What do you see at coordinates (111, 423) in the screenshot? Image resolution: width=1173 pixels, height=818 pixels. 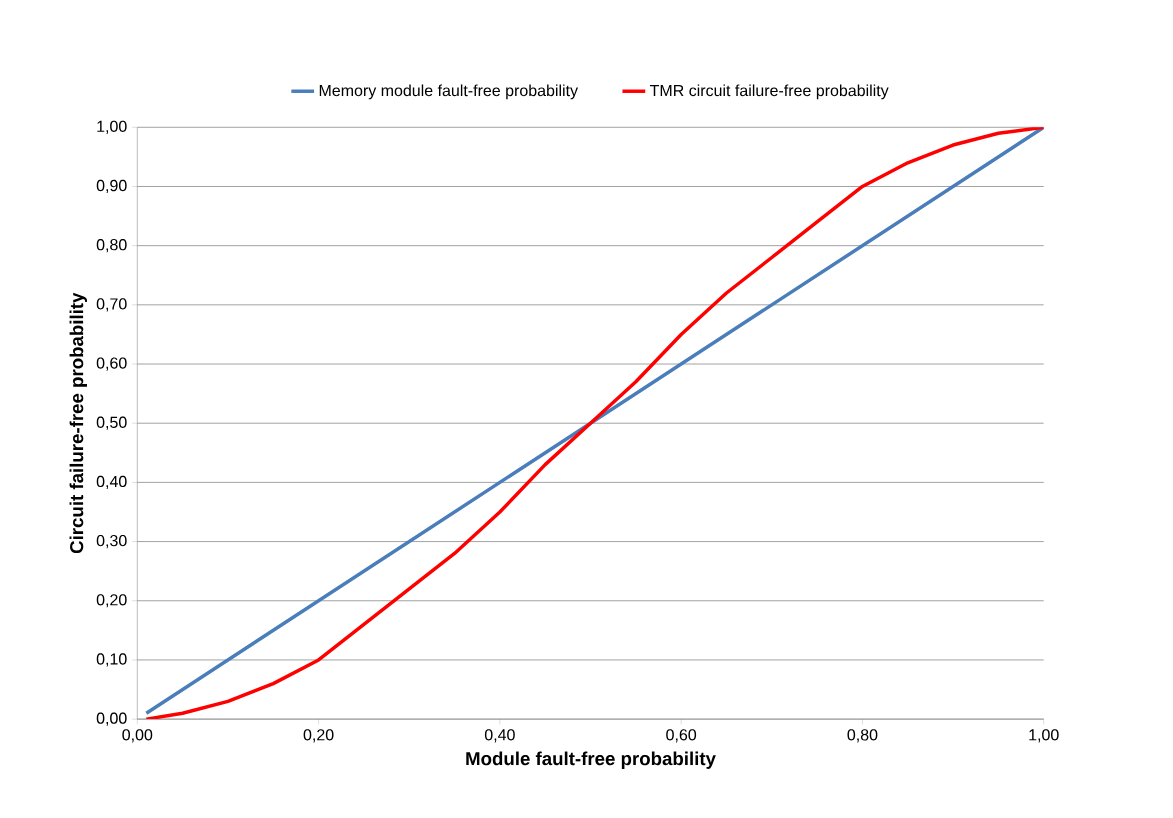 I see `y-tick-label: 0,50` at bounding box center [111, 423].